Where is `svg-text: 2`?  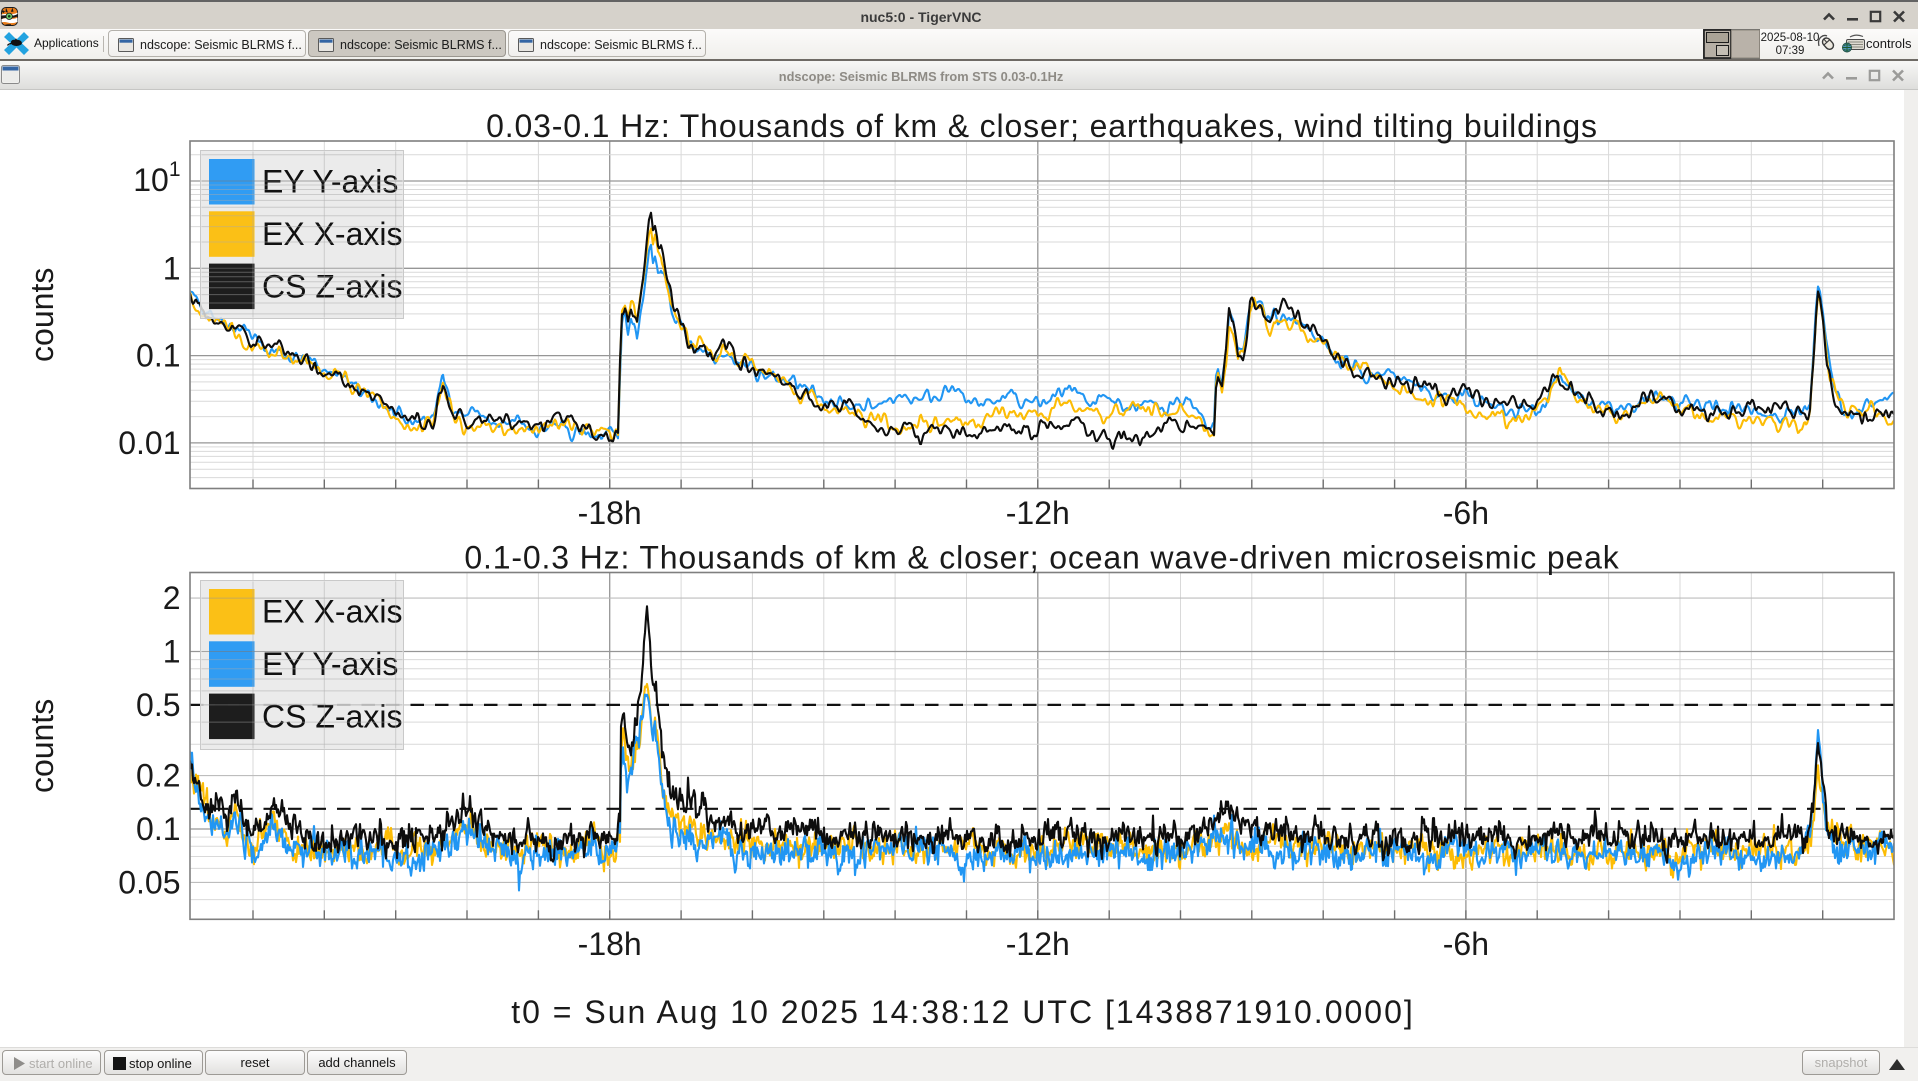
svg-text: 2 is located at coordinates (172, 598).